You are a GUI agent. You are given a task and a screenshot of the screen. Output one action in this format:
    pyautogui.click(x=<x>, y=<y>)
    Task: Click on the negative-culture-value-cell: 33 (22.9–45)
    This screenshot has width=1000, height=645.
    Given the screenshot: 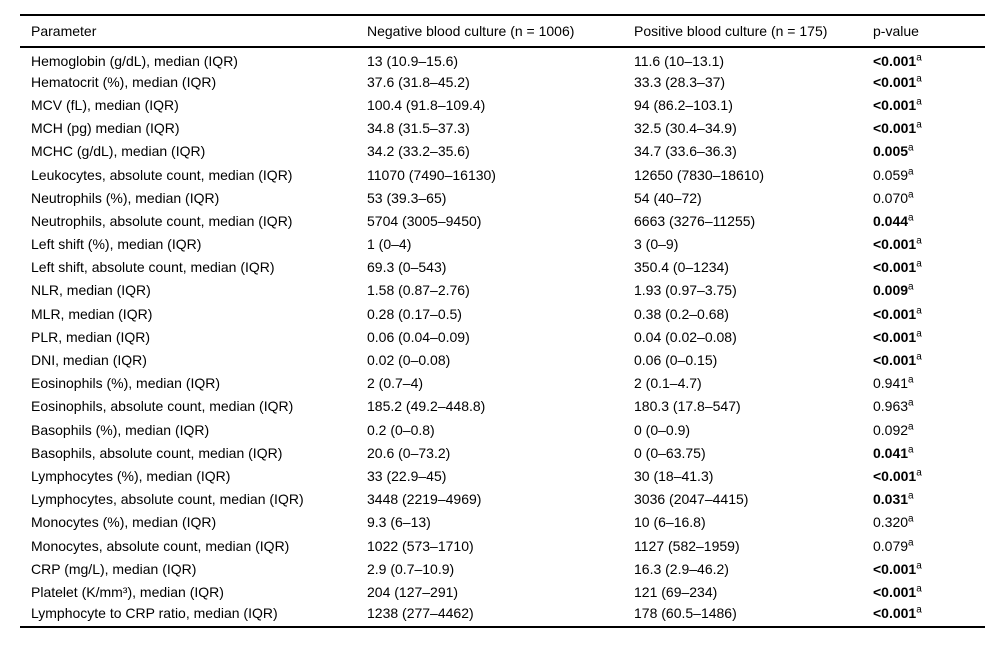 What is the action you would take?
    pyautogui.click(x=407, y=475)
    